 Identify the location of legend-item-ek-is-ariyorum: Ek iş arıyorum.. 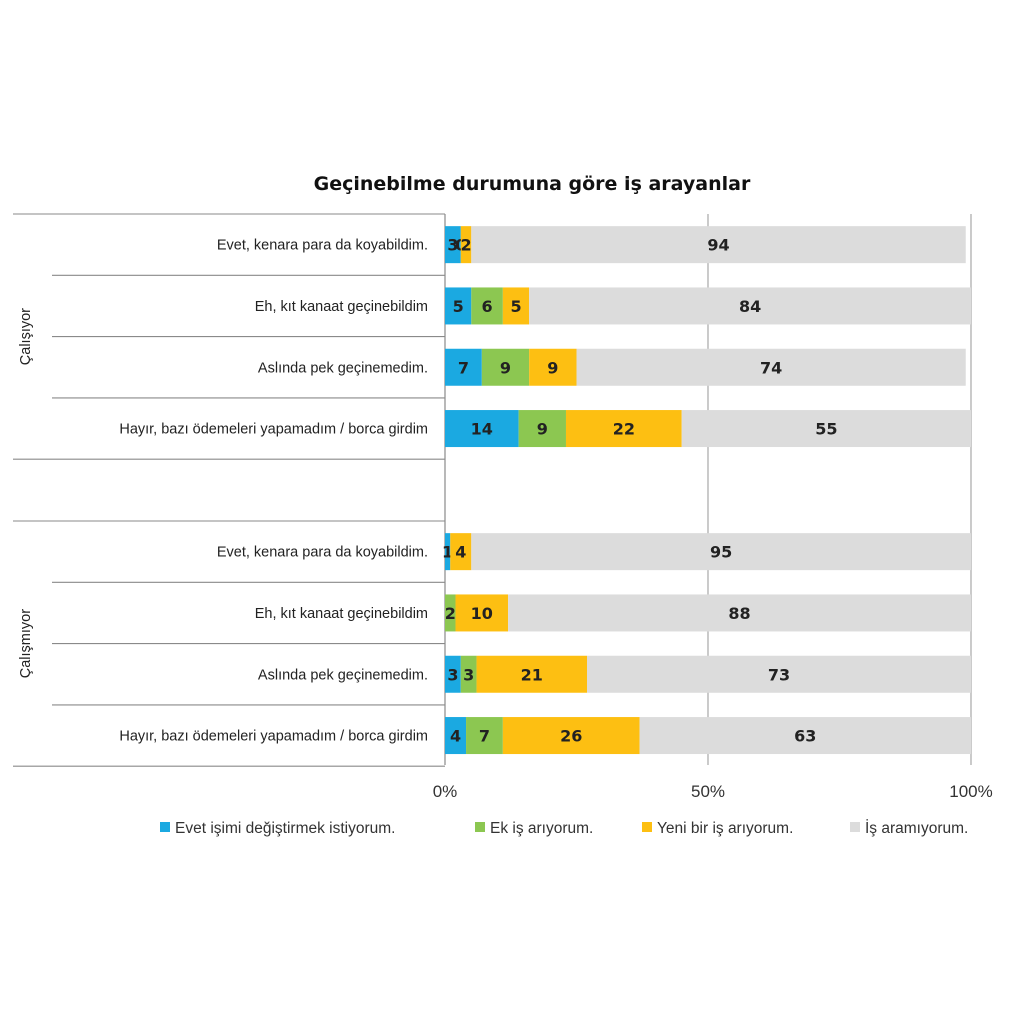
(534, 828).